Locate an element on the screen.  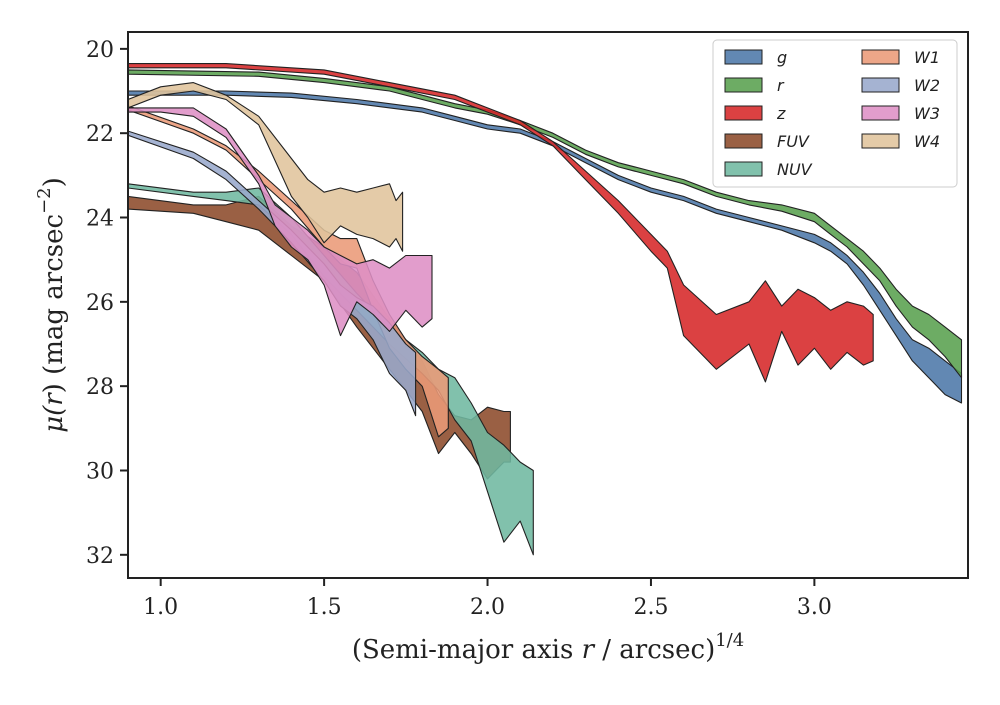
legend-swatch-w2 is located at coordinates (880, 85).